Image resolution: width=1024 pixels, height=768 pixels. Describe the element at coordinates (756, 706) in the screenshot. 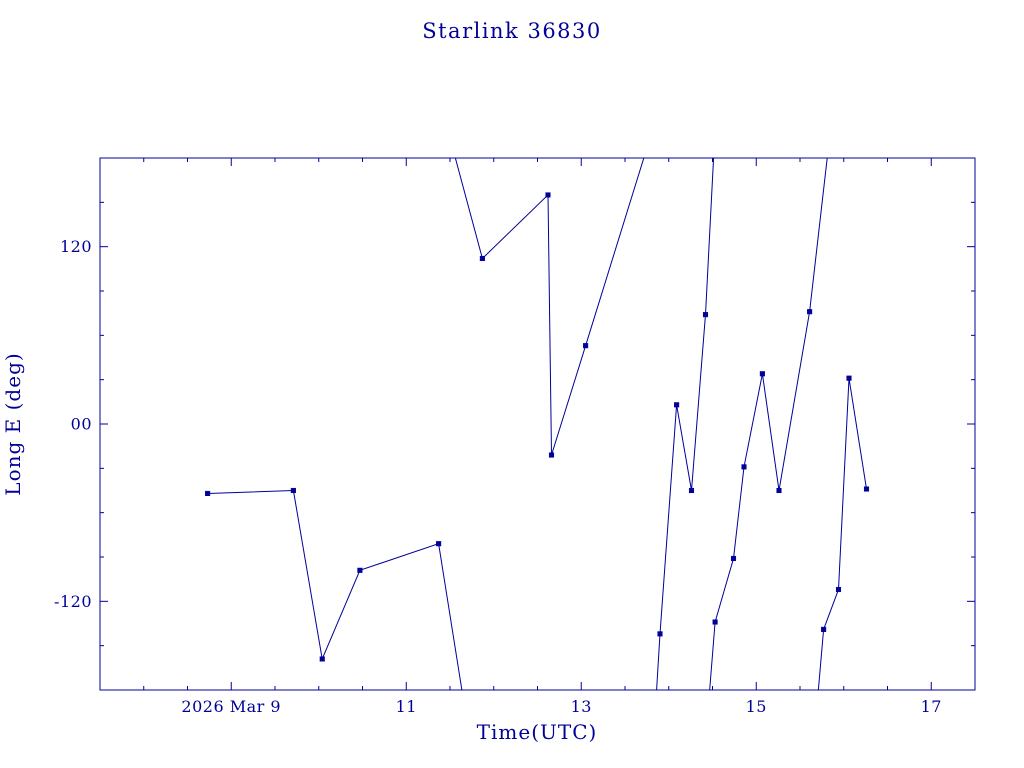

I see `x-tick-label: 15` at that location.